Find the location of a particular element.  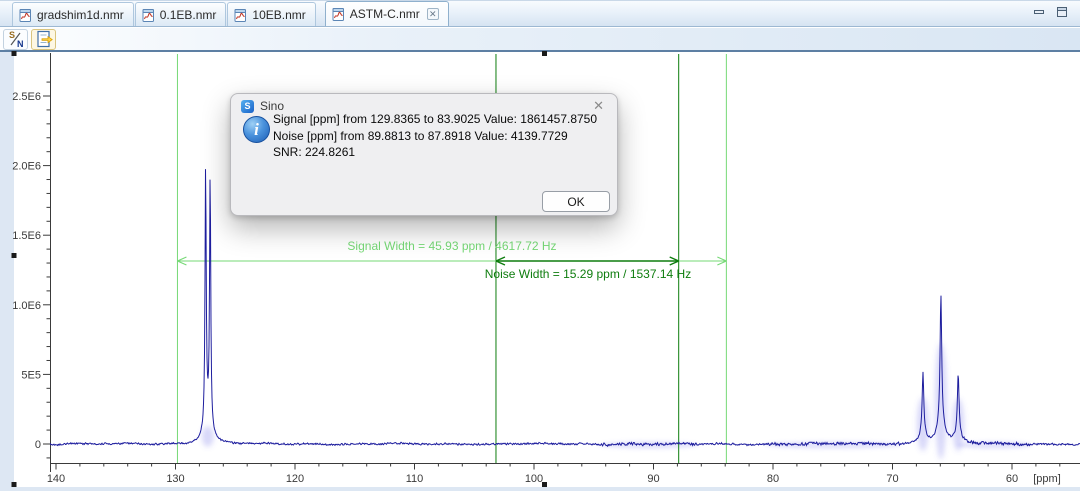

dialog-title-bar: S Sino is located at coordinates (262, 106).